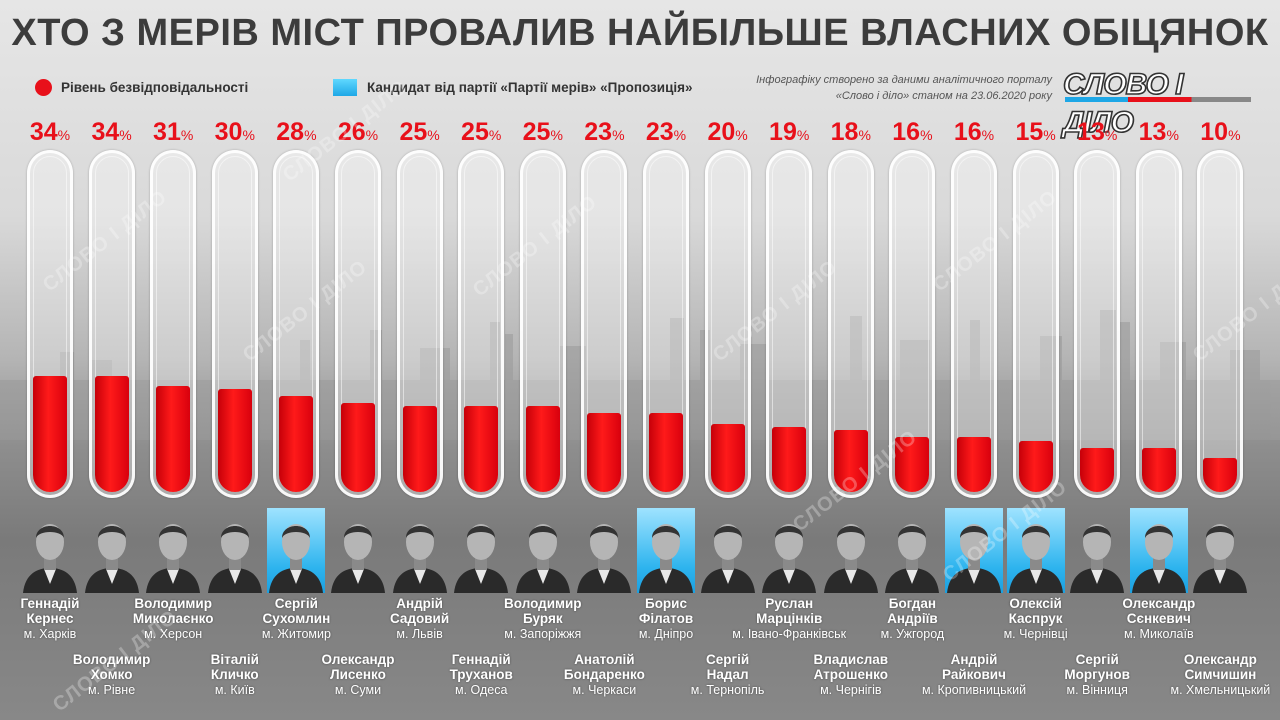 The image size is (1280, 720). I want to click on mayor-name-label: Сергій Сухомлин м. Житомир, so click(296, 619).